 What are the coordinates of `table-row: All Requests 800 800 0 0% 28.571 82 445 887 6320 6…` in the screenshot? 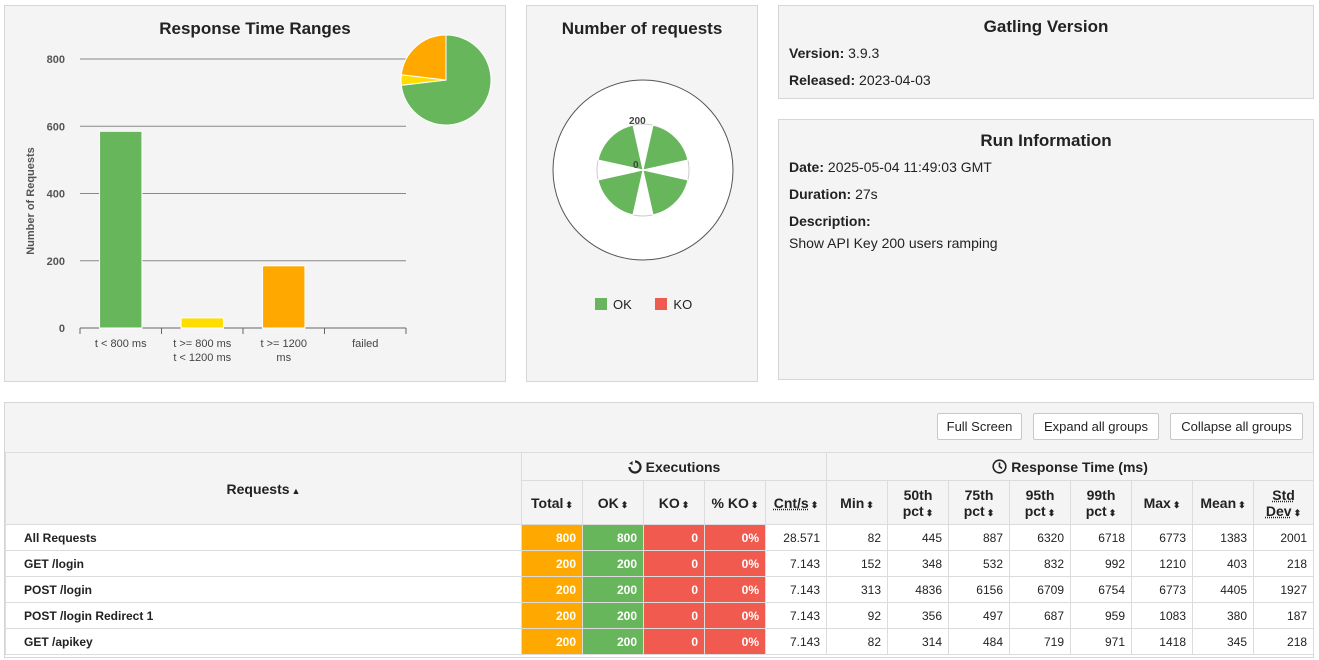 It's located at (660, 537).